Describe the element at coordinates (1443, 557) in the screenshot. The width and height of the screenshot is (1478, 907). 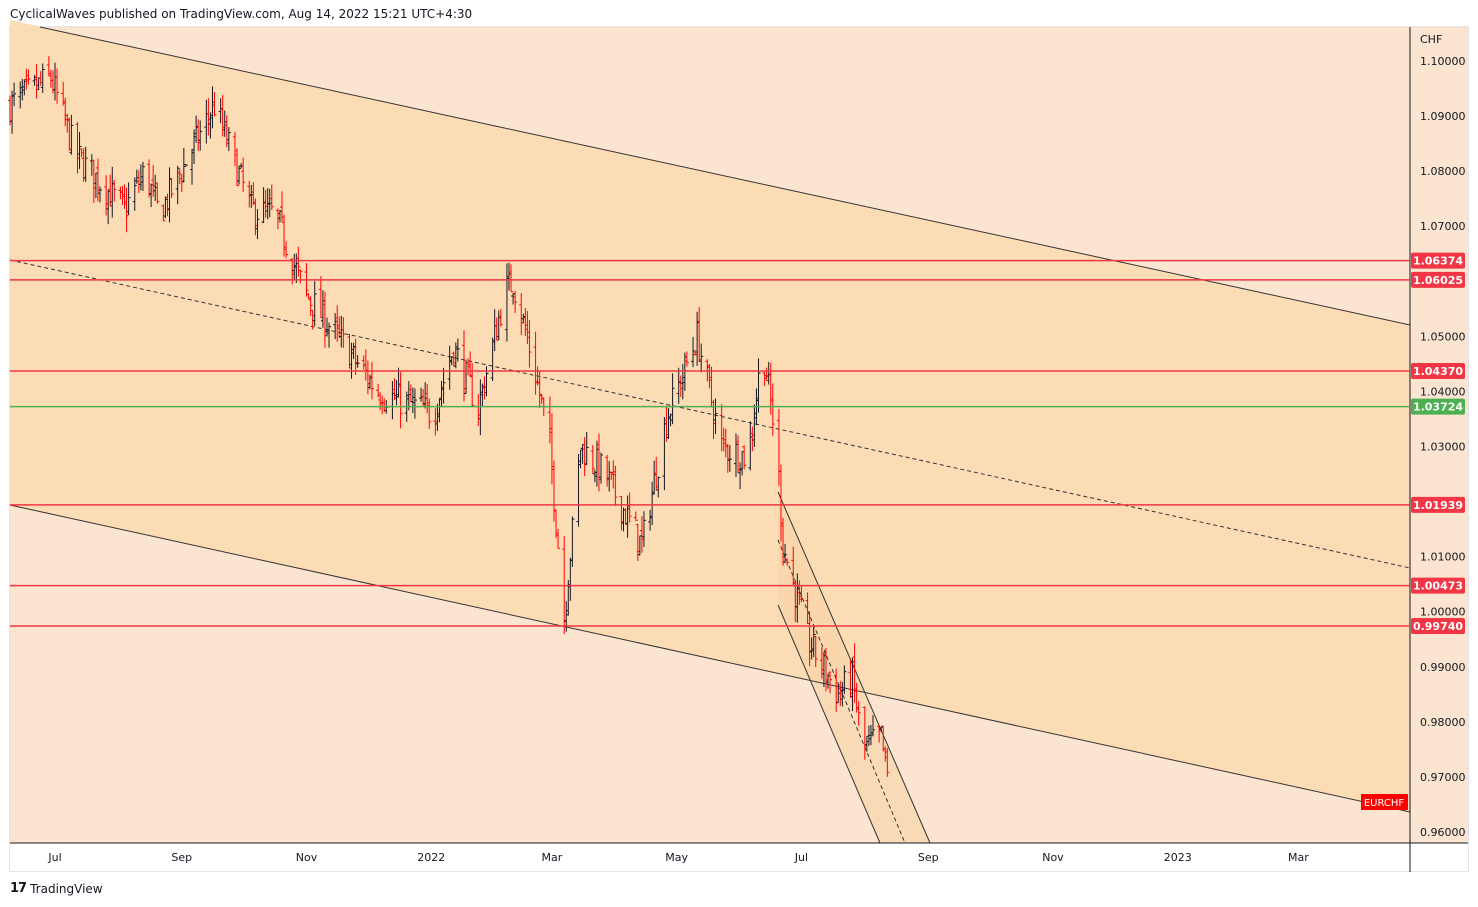
I see `price-tick-label: 1.01000` at that location.